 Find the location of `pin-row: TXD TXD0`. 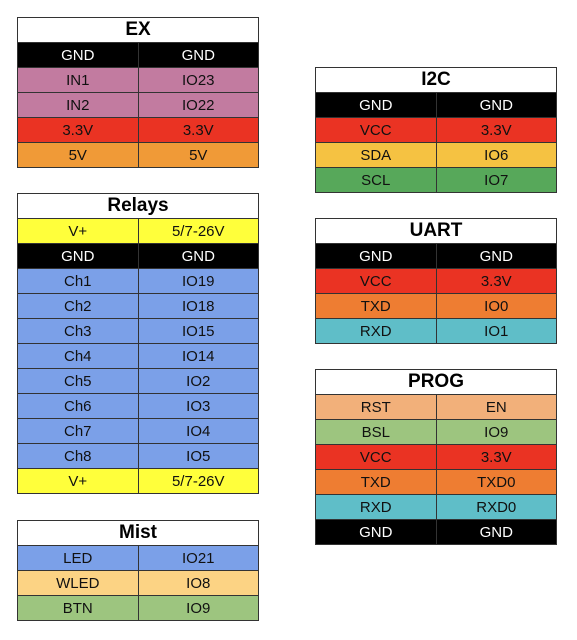

pin-row: TXD TXD0 is located at coordinates (436, 482).